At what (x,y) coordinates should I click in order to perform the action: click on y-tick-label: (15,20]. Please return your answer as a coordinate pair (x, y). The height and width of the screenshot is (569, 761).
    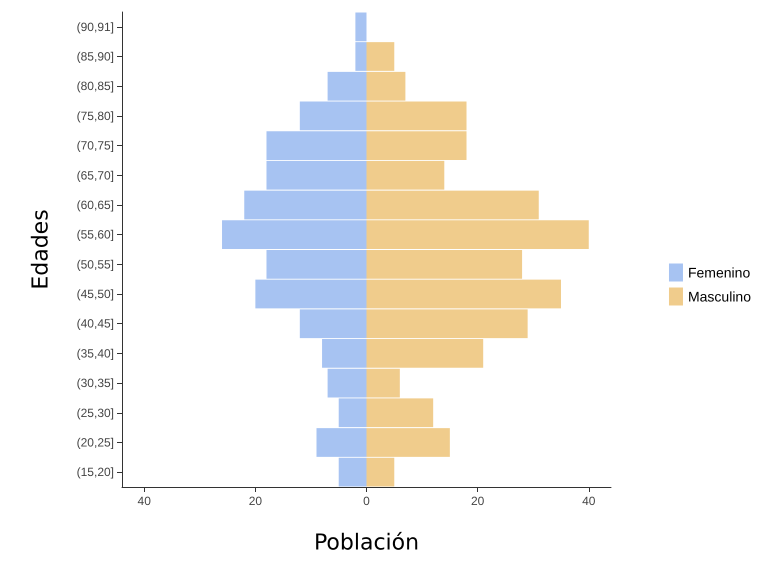
    Looking at the image, I should click on (95, 472).